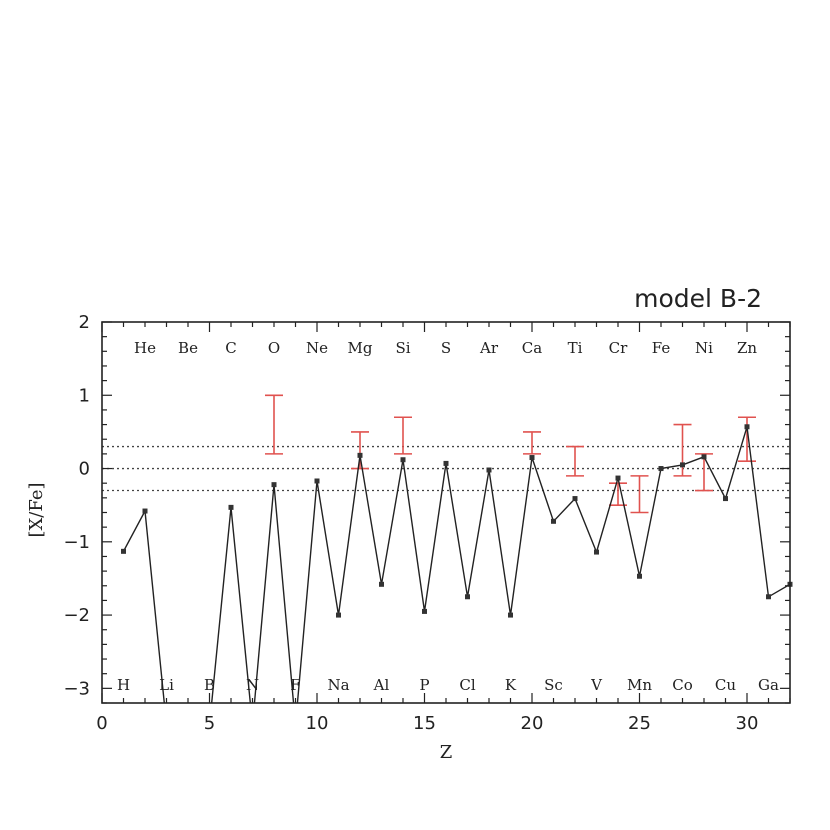  I want to click on x-tick-label: 5, so click(209, 723).